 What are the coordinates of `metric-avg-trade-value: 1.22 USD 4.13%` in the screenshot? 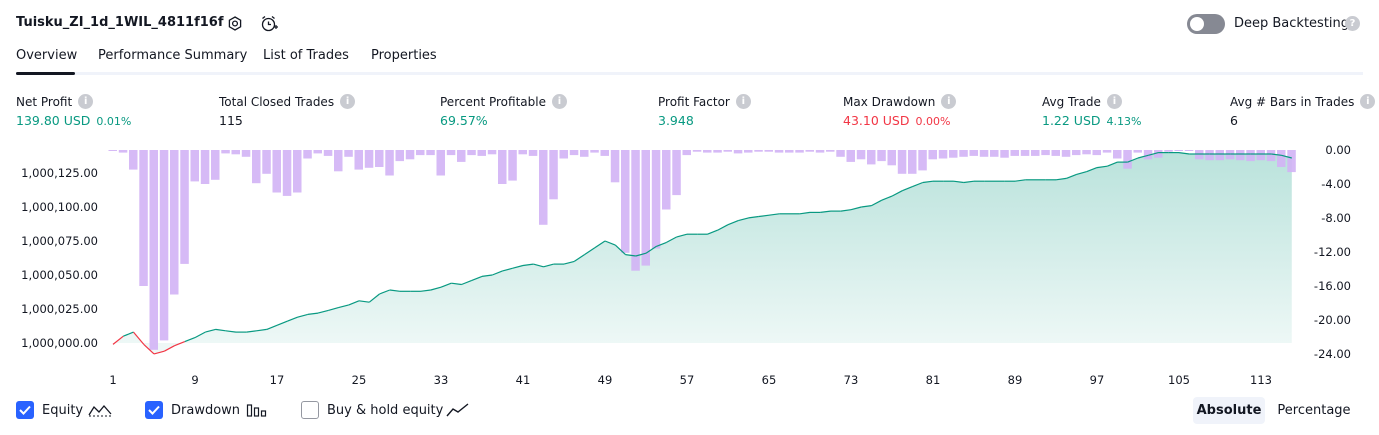 It's located at (1091, 120).